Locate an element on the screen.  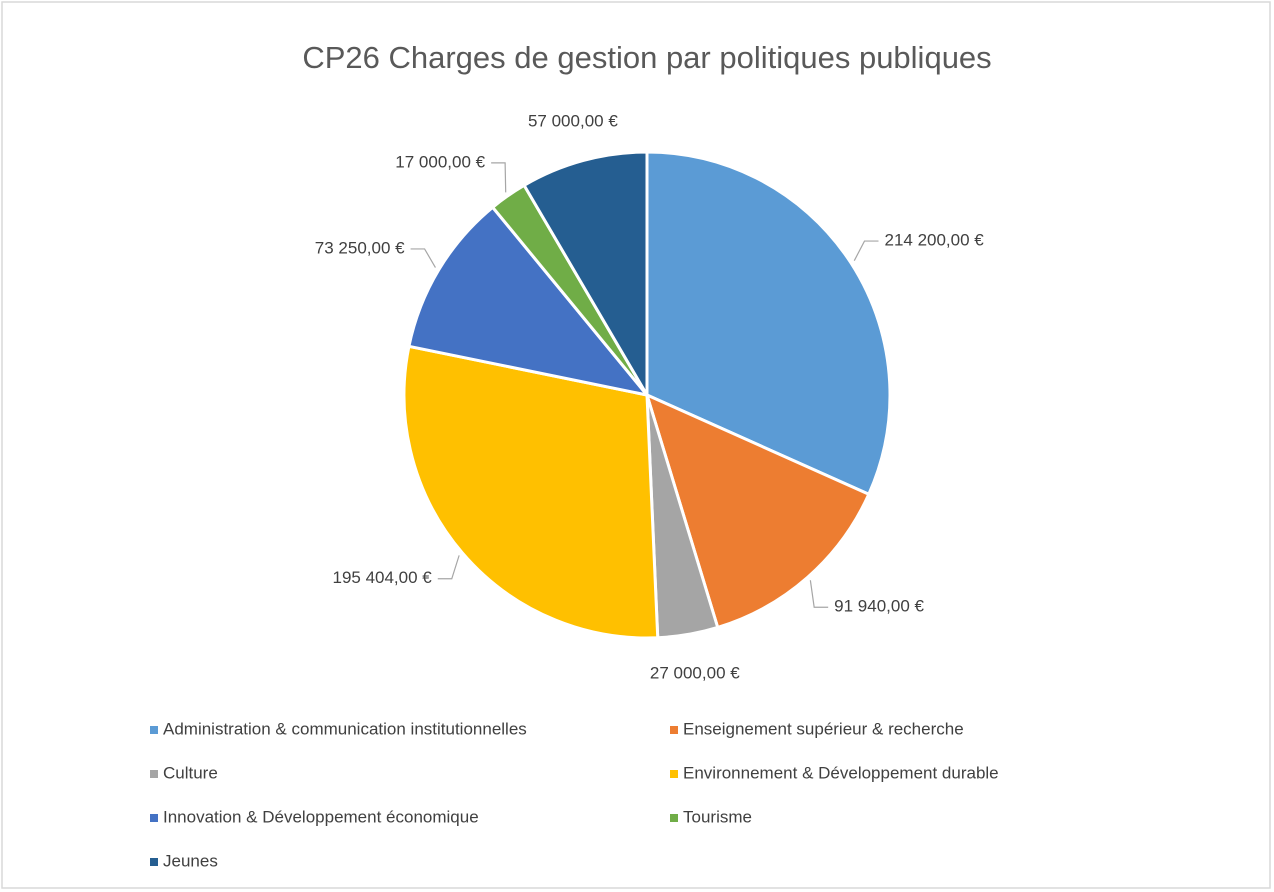
legend-label: Culture is located at coordinates (190, 772).